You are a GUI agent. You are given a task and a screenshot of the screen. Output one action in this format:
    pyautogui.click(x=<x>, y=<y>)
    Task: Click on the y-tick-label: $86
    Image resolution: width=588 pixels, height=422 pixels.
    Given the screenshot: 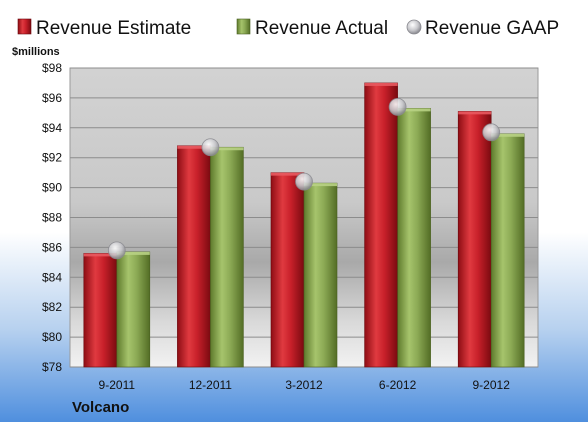 What is the action you would take?
    pyautogui.click(x=52, y=247)
    